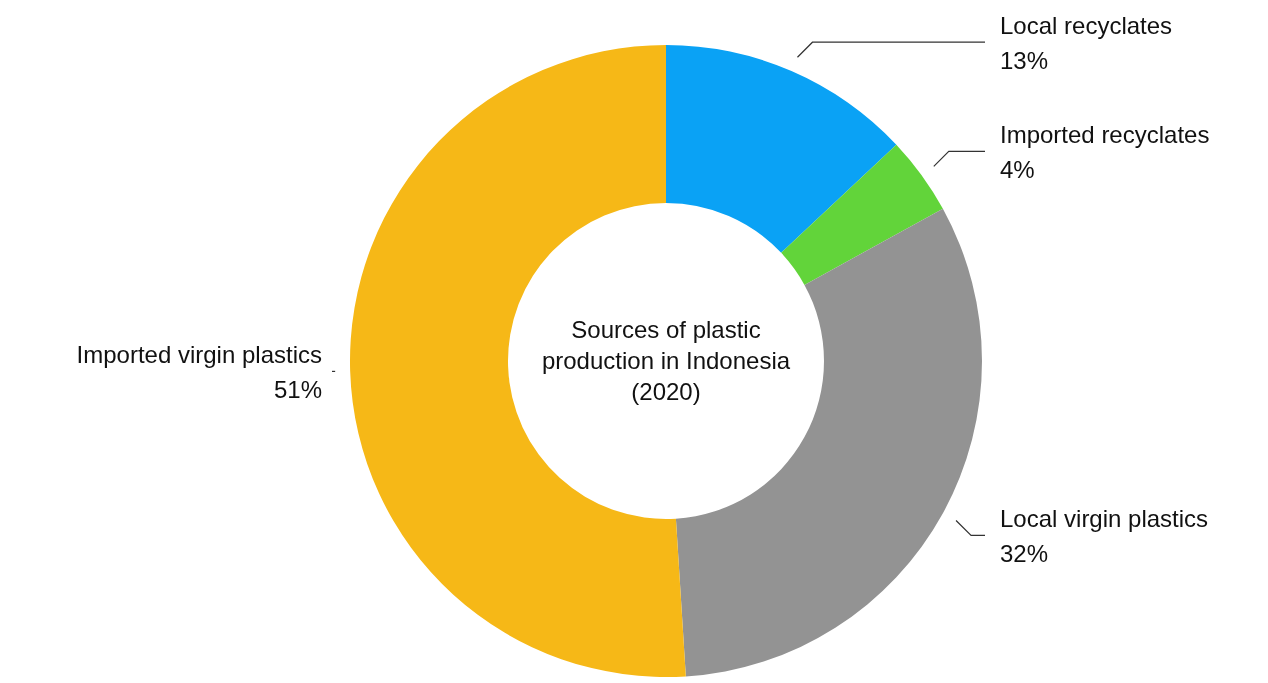 This screenshot has width=1268, height=683. What do you see at coordinates (1105, 135) in the screenshot?
I see `slice-label: Imported recyclates` at bounding box center [1105, 135].